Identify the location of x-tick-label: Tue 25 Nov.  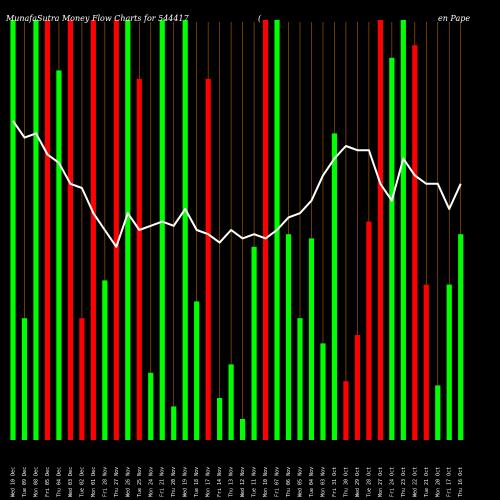
(140, 482).